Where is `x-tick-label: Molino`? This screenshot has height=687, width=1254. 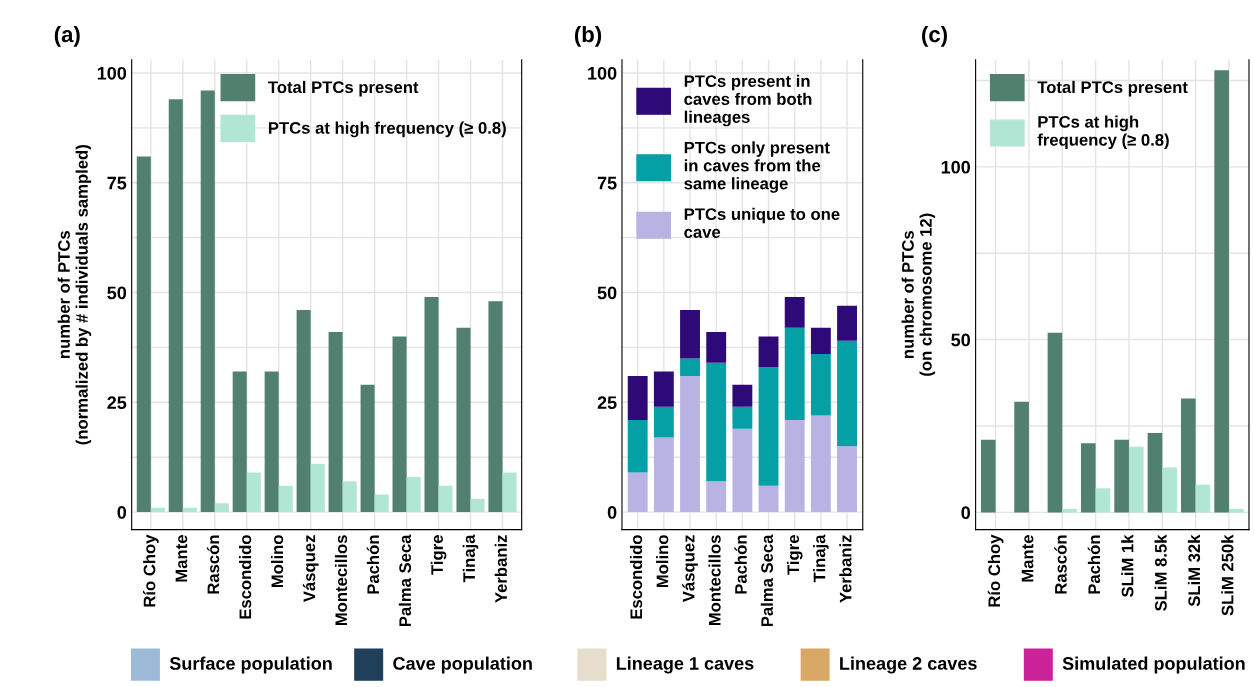
x-tick-label: Molino is located at coordinates (662, 561).